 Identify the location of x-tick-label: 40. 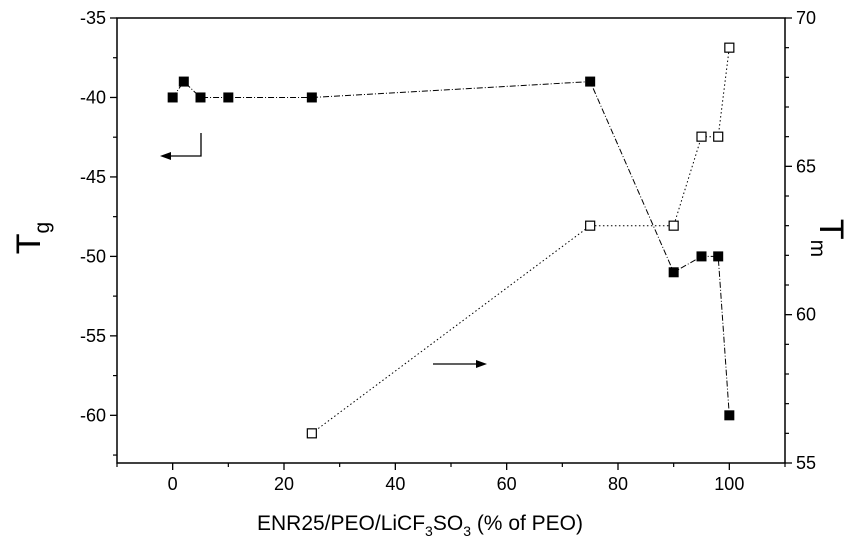
(395, 484).